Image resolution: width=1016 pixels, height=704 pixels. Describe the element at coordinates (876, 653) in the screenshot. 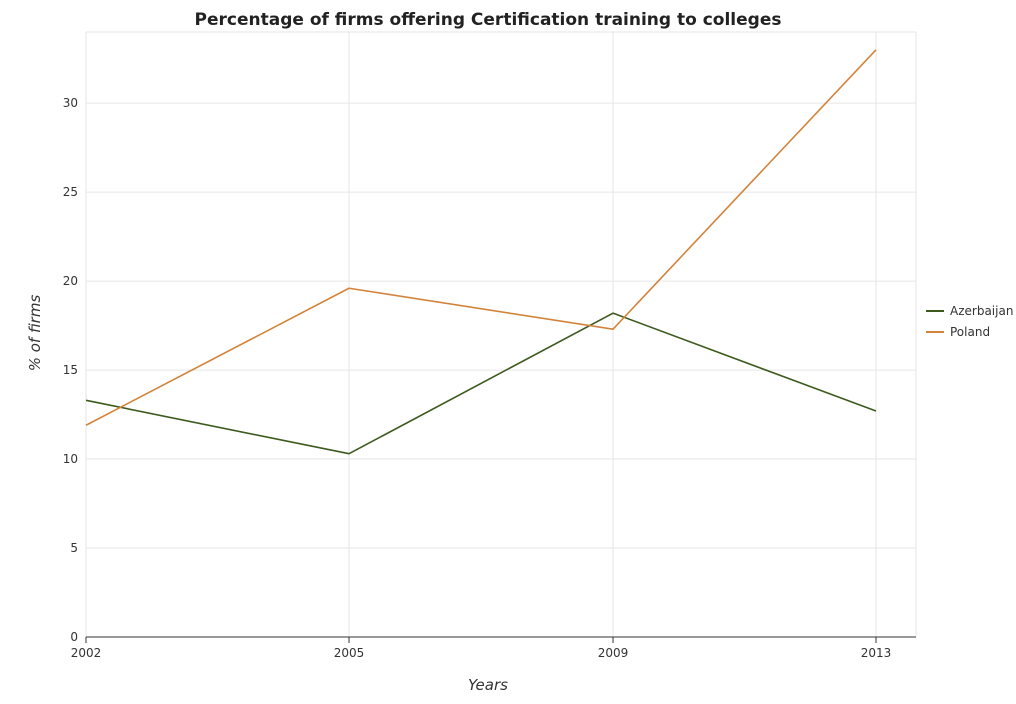

I see `x-tick-label: 2013` at that location.